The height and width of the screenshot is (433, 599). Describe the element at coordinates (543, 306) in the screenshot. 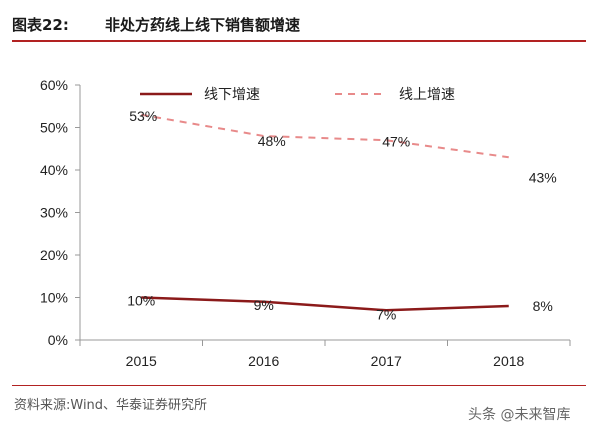

I see `data-label: 8%` at that location.